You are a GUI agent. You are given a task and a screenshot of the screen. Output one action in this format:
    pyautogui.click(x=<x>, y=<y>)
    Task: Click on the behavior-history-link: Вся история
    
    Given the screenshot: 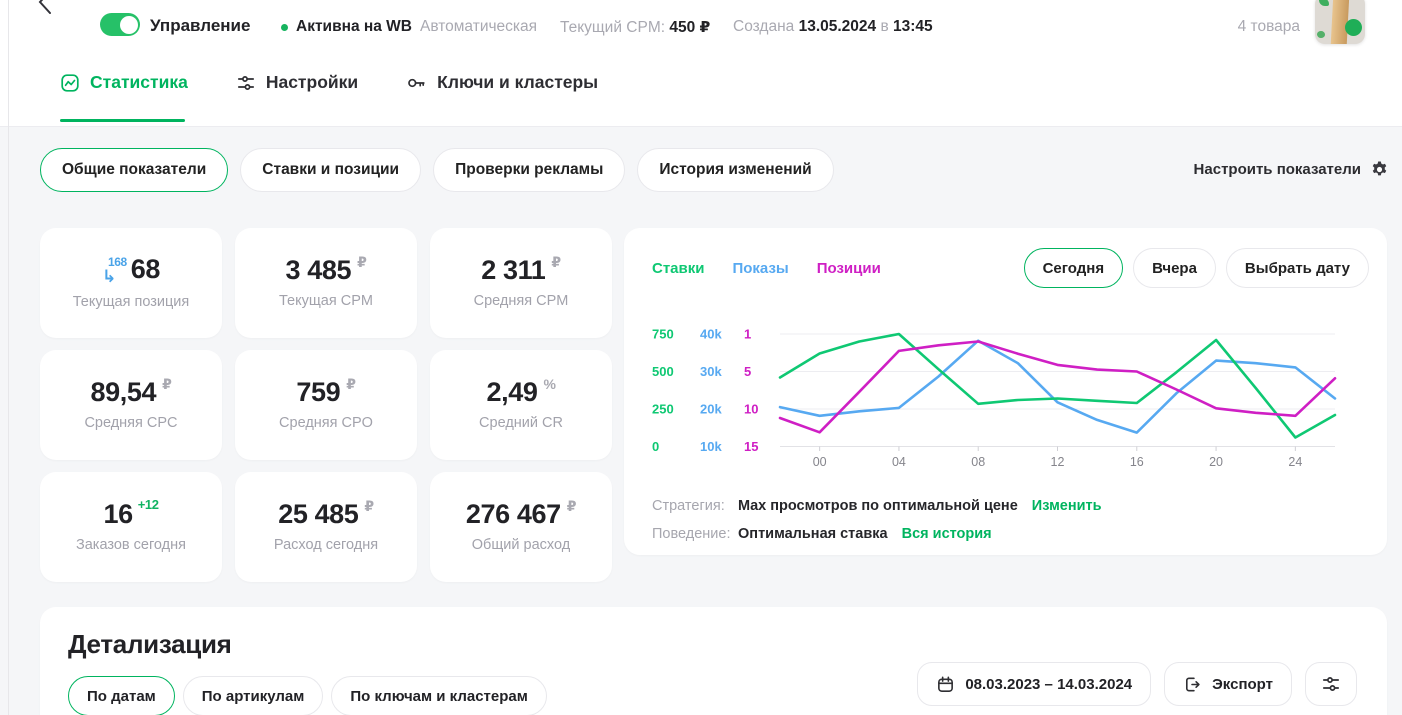 What is the action you would take?
    pyautogui.click(x=946, y=534)
    